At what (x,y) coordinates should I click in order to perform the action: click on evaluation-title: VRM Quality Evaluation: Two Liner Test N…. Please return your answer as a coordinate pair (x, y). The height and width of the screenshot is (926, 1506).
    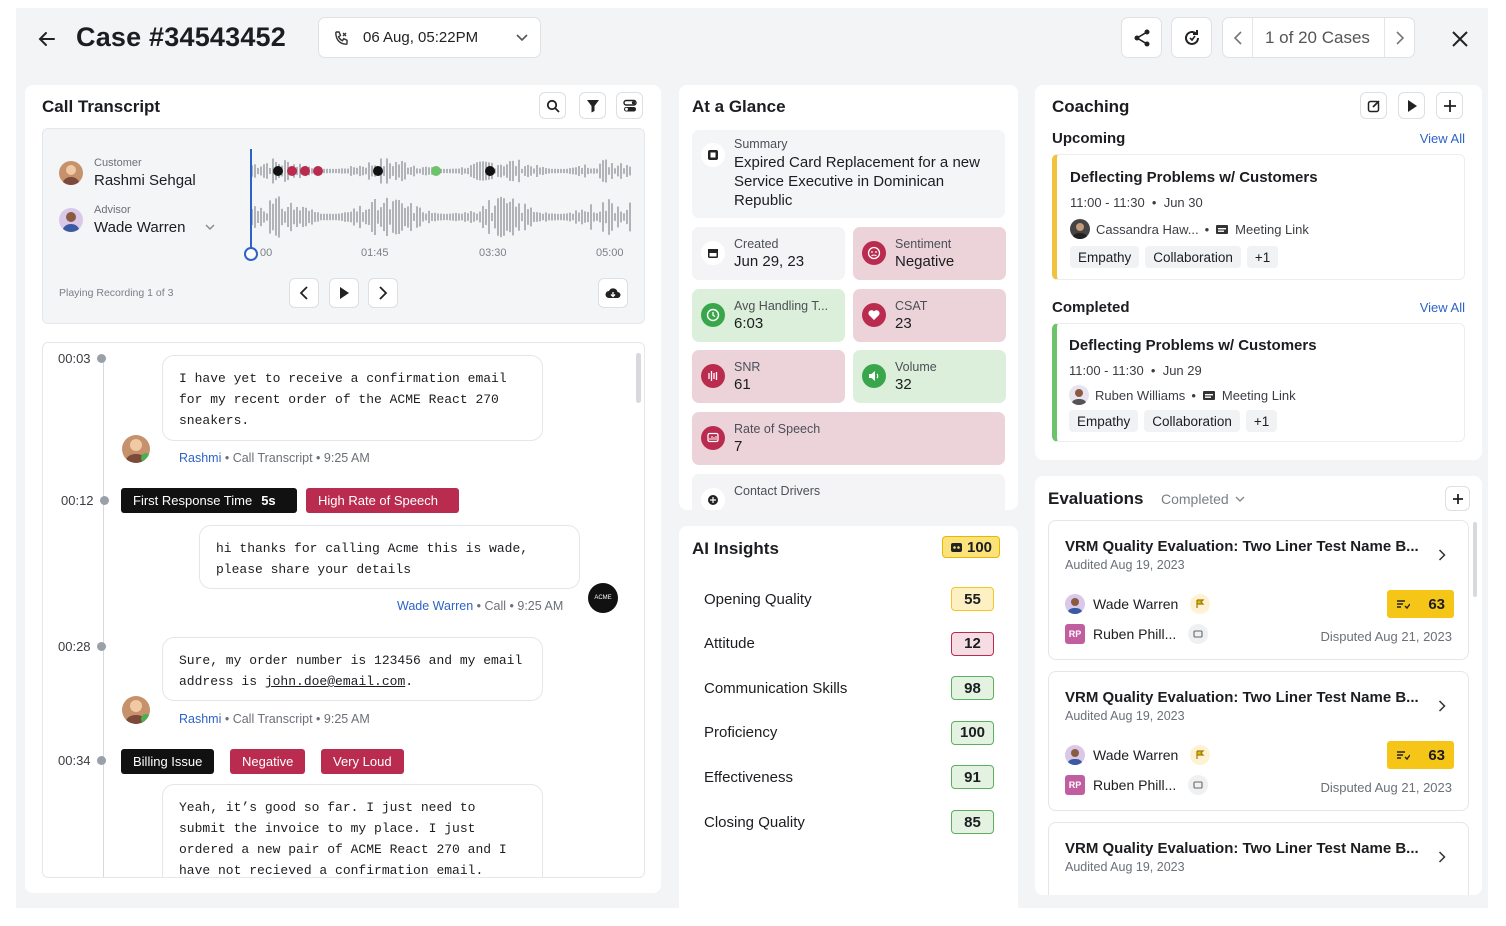
    Looking at the image, I should click on (1242, 697).